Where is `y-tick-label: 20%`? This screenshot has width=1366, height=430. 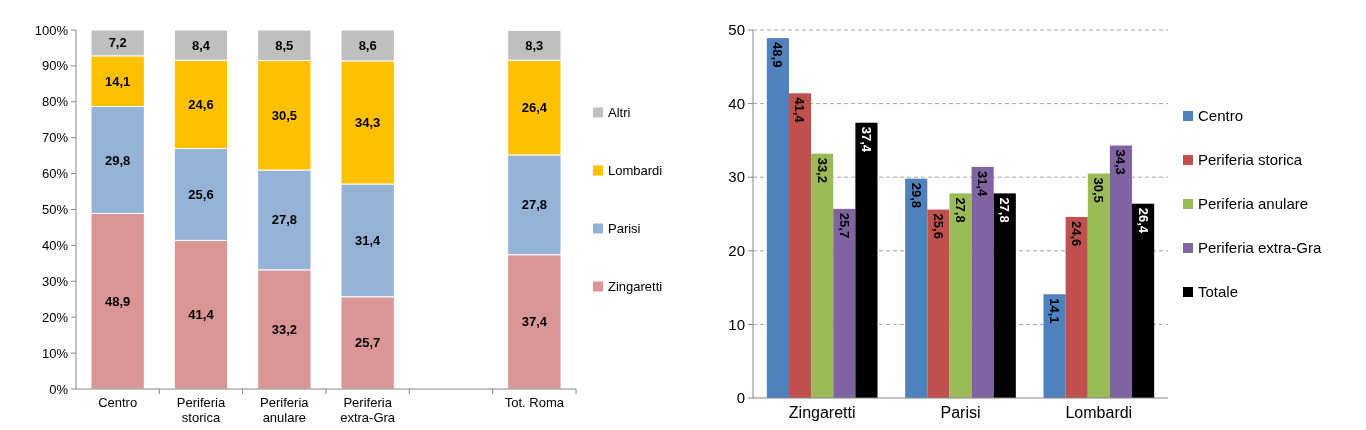 y-tick-label: 20% is located at coordinates (55, 317).